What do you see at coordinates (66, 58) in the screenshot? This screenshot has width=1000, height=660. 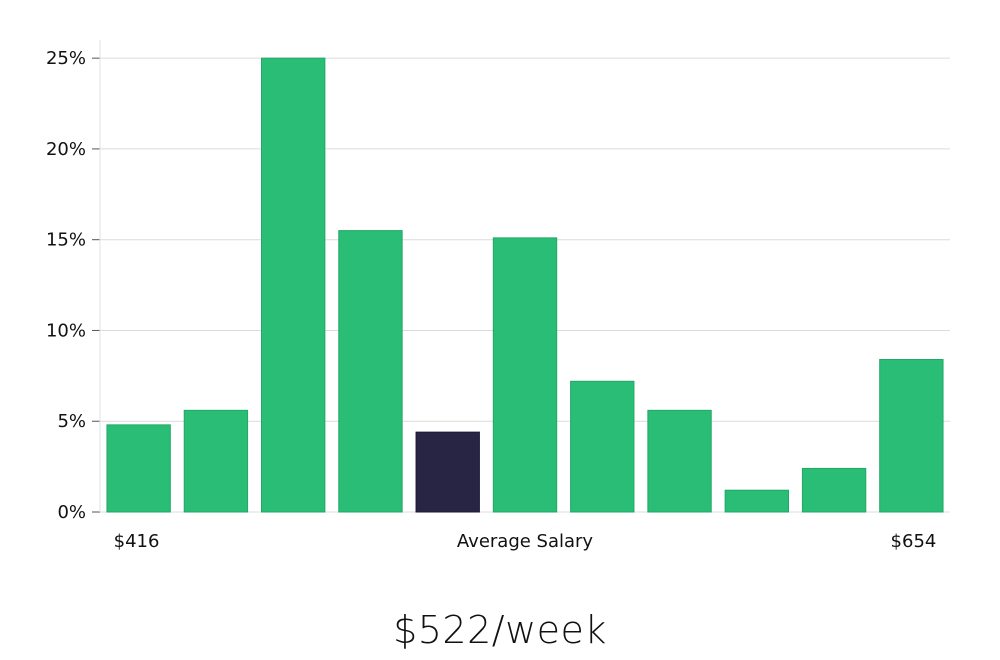 I see `y-tick-label: 25%` at bounding box center [66, 58].